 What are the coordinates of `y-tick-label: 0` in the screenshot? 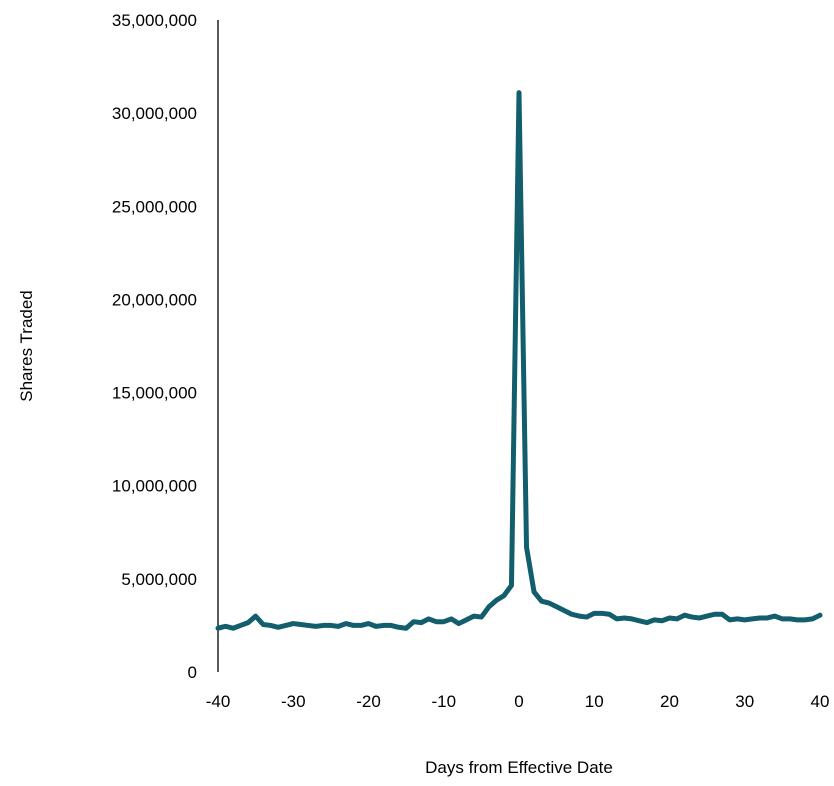 It's located at (192, 672).